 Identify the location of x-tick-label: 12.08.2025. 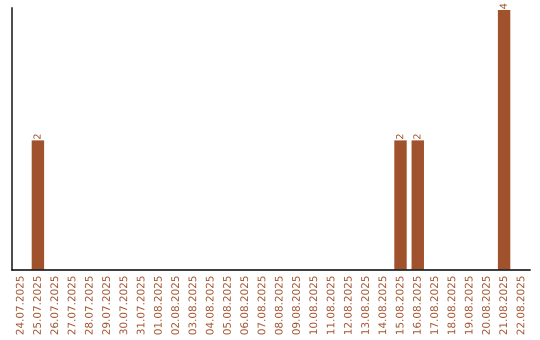
(348, 305).